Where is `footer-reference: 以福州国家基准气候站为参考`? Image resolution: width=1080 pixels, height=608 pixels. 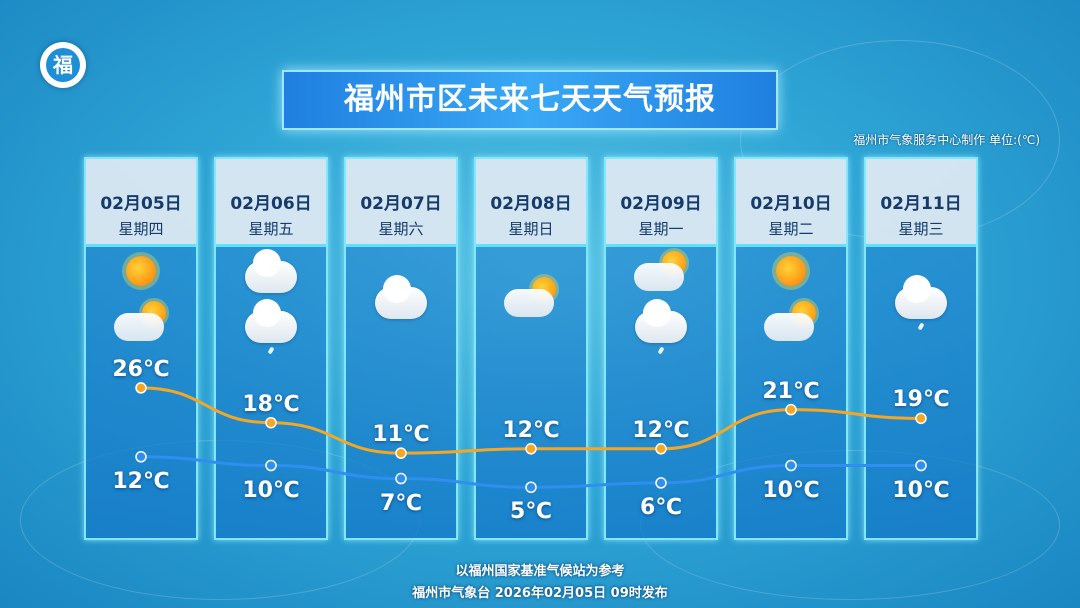
footer-reference: 以福州国家基准气候站为参考 is located at coordinates (540, 571).